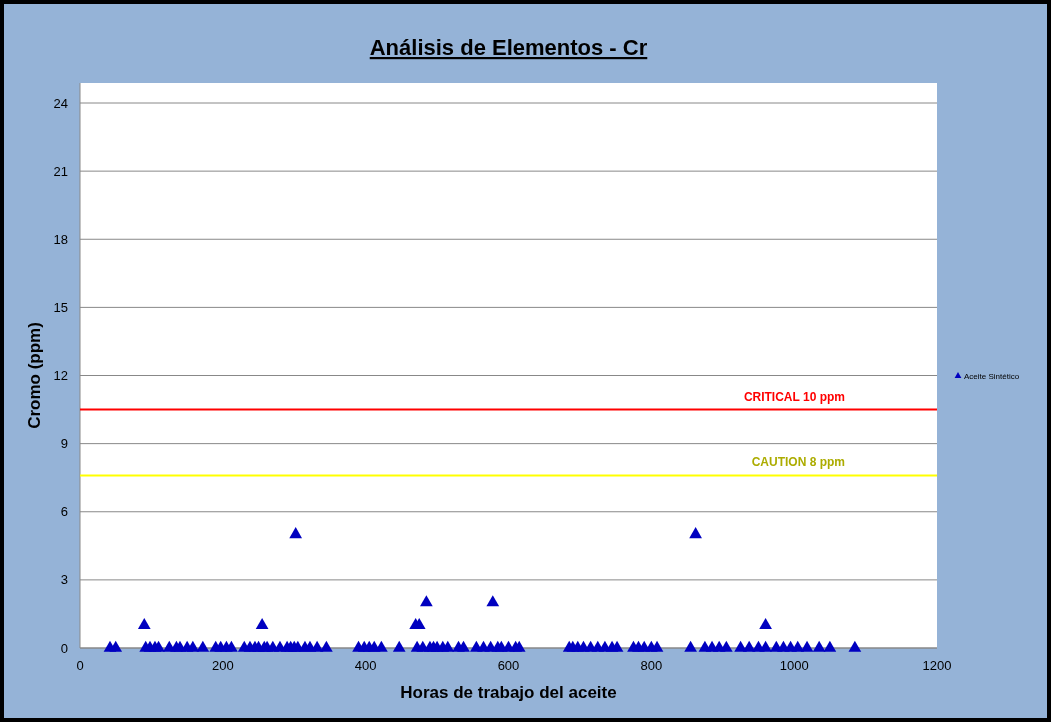 The image size is (1051, 722). Describe the element at coordinates (508, 665) in the screenshot. I see `x-tick-label: 600` at that location.